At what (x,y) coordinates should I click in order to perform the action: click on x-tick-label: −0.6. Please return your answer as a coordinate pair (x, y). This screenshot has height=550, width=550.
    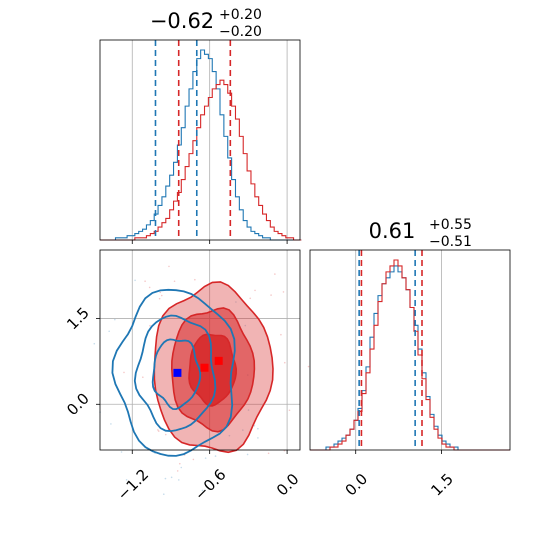
    Looking at the image, I should click on (210, 484).